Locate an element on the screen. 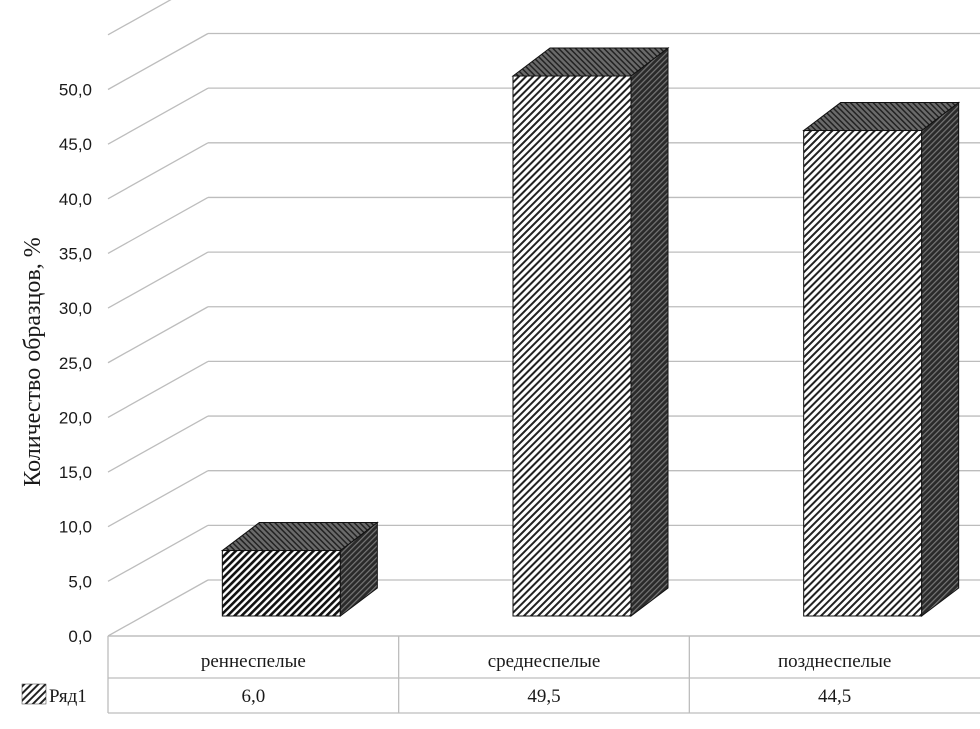  category-label: среднеспелые is located at coordinates (544, 661).